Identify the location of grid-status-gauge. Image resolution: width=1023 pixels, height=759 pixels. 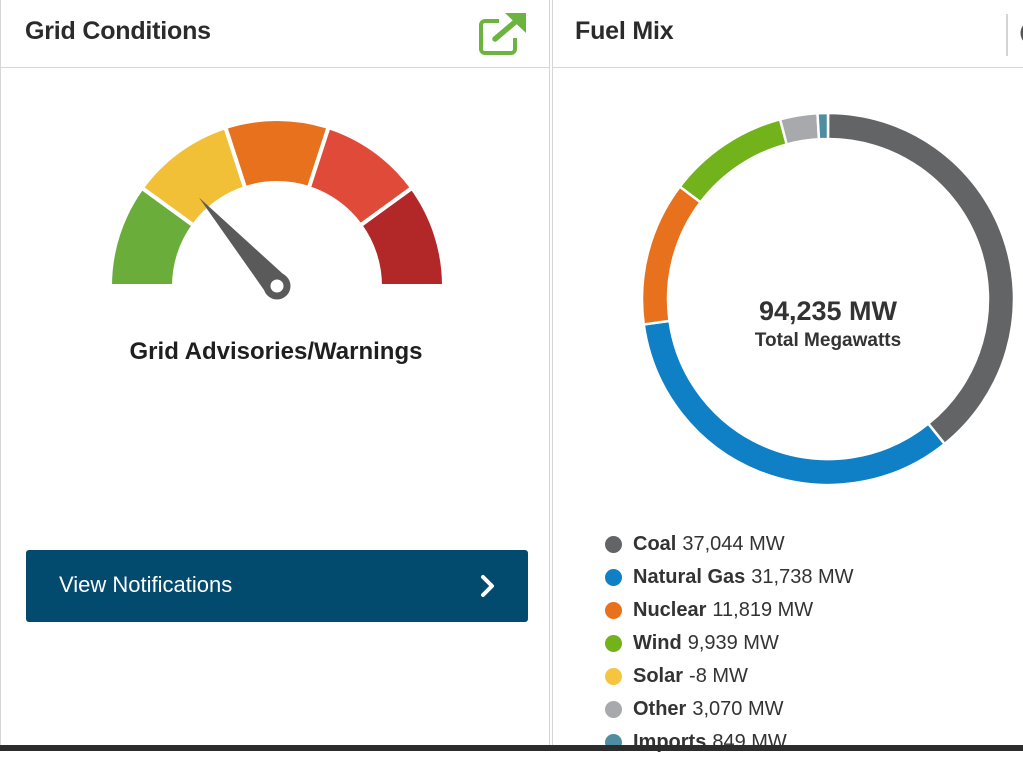
(277, 208).